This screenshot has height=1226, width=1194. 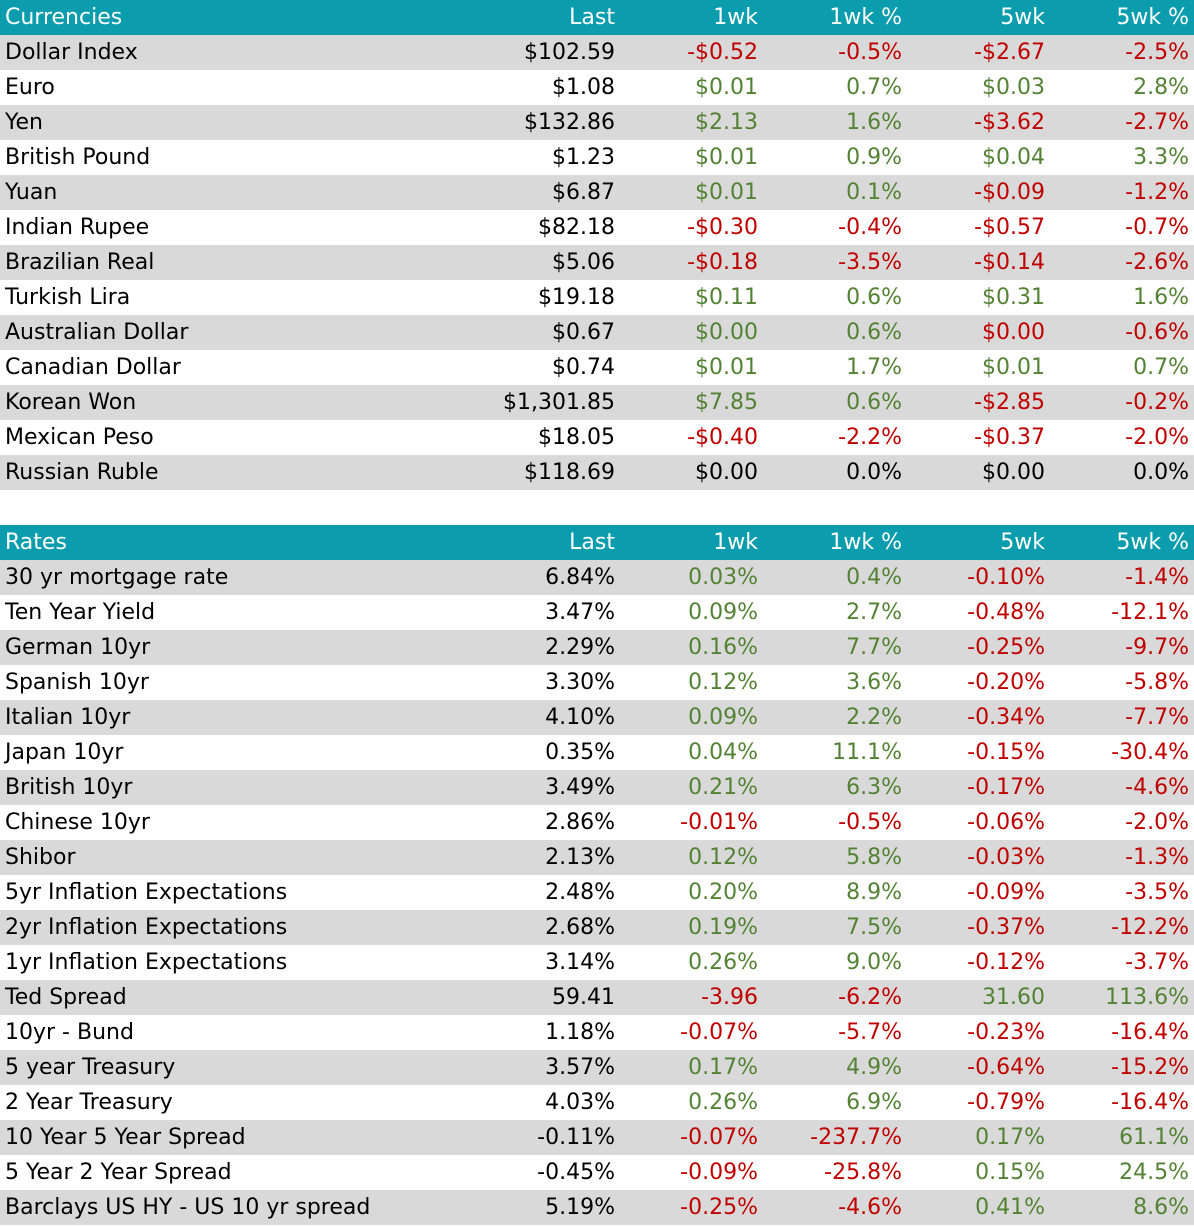 I want to click on change-5wk: -0.48%, so click(x=978, y=612).